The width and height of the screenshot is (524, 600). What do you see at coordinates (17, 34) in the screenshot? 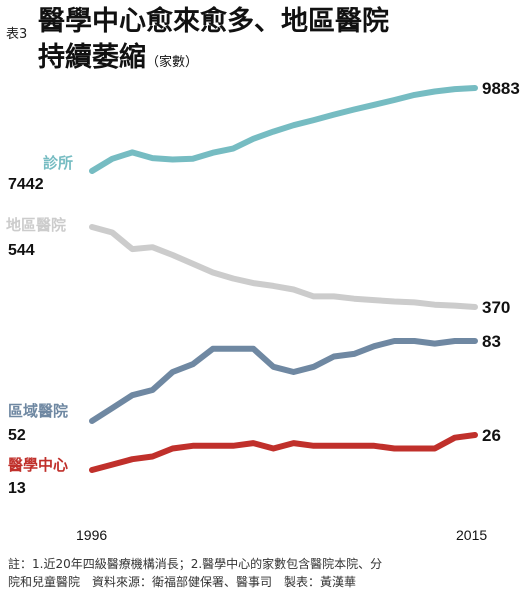
I see `table-tag: 表3` at bounding box center [17, 34].